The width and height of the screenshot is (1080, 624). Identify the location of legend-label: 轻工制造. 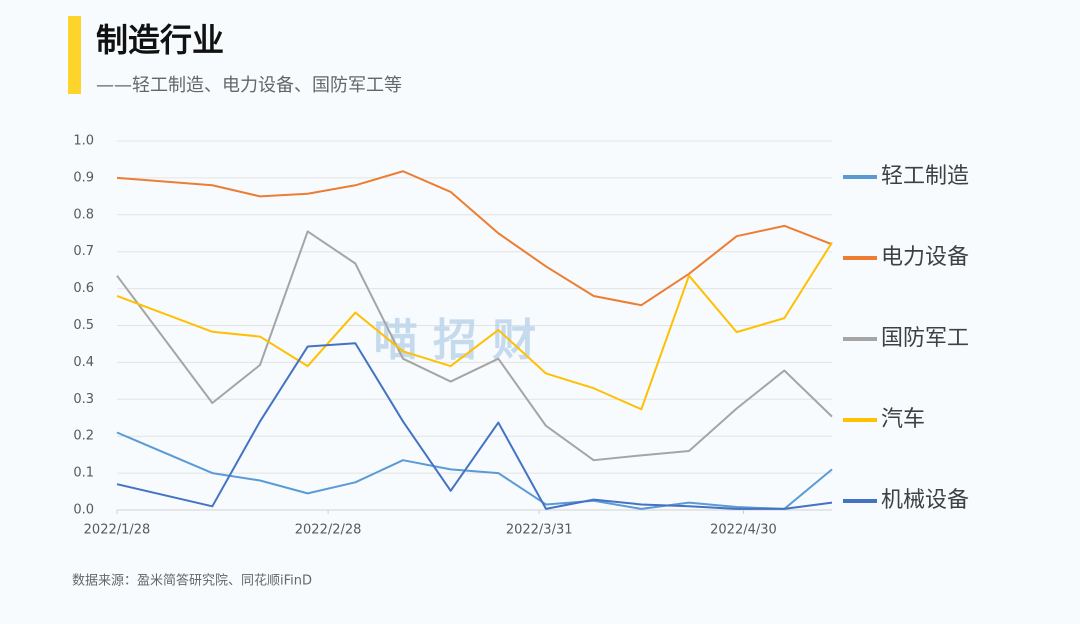
(925, 176).